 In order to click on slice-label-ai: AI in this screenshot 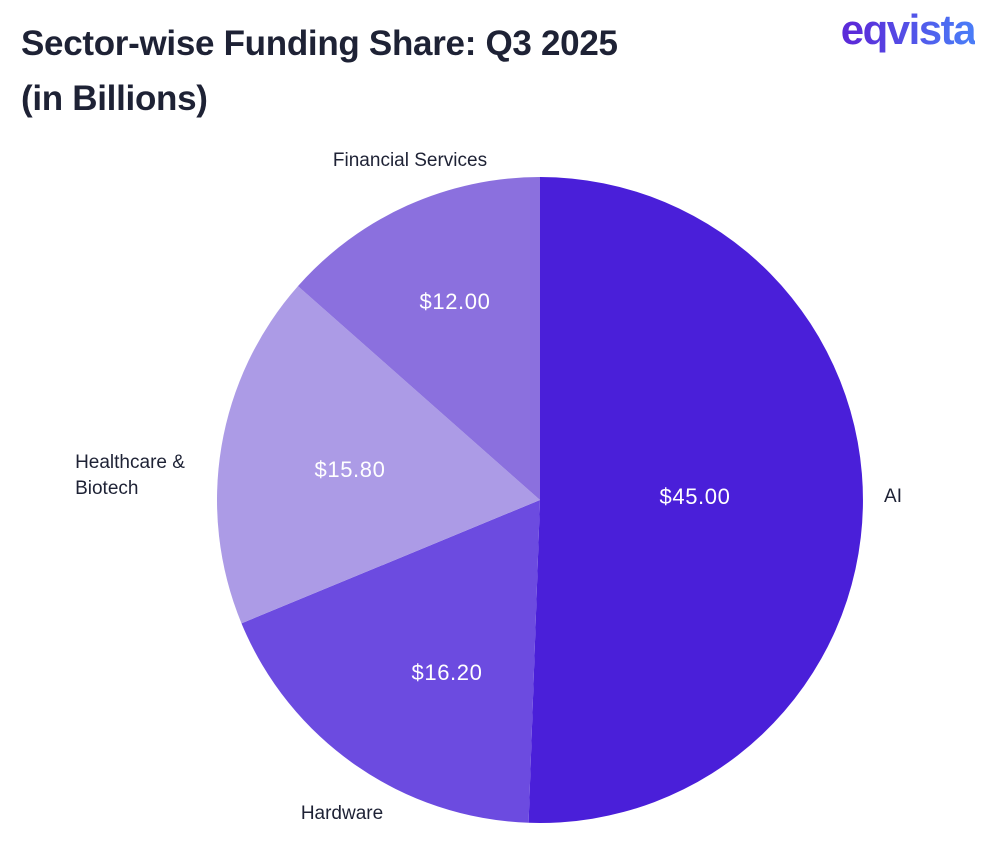, I will do `click(893, 496)`.